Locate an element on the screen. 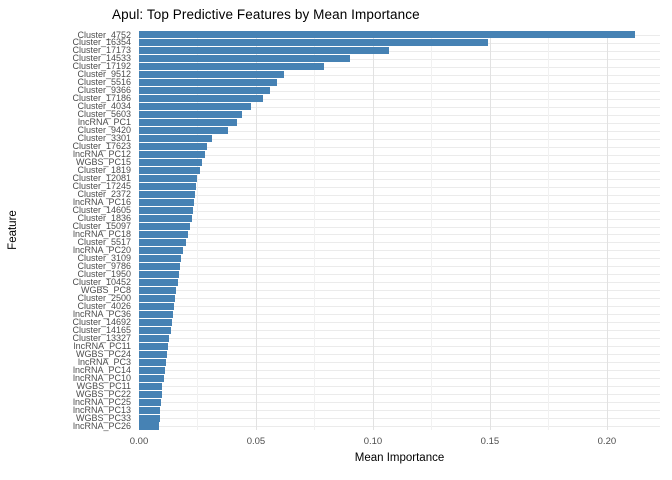 The width and height of the screenshot is (672, 480). y-tick-label: lncRNA_PC1 is located at coordinates (104, 122).